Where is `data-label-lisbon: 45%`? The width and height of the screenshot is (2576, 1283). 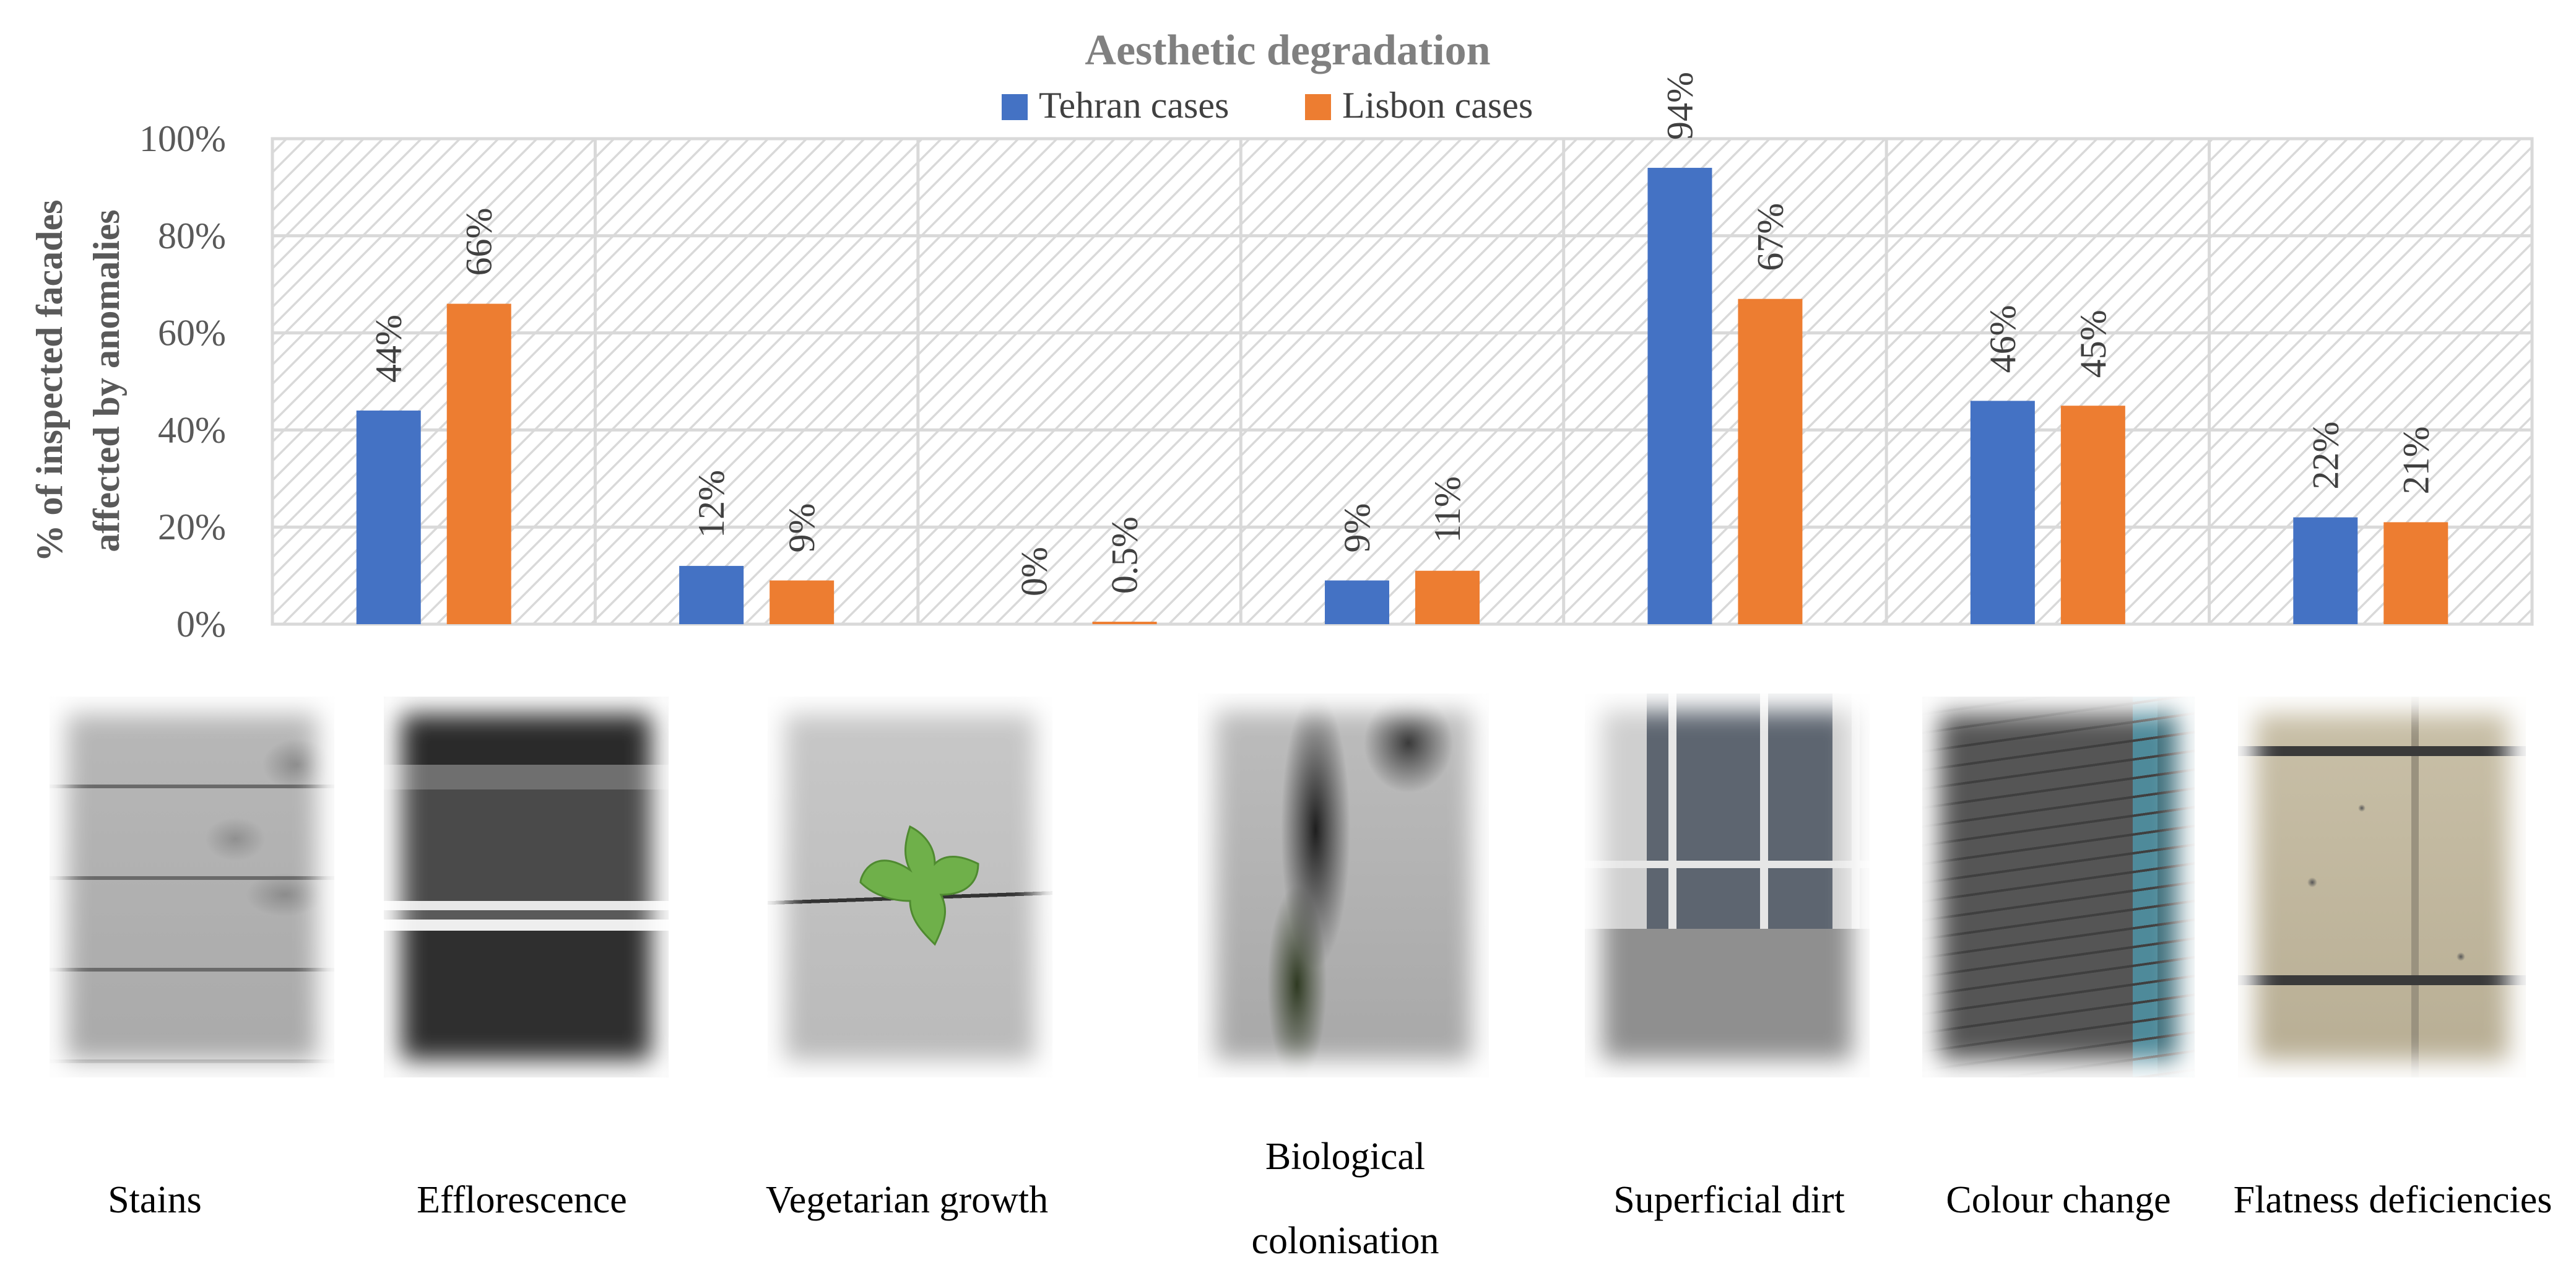 data-label-lisbon: 45% is located at coordinates (2093, 344).